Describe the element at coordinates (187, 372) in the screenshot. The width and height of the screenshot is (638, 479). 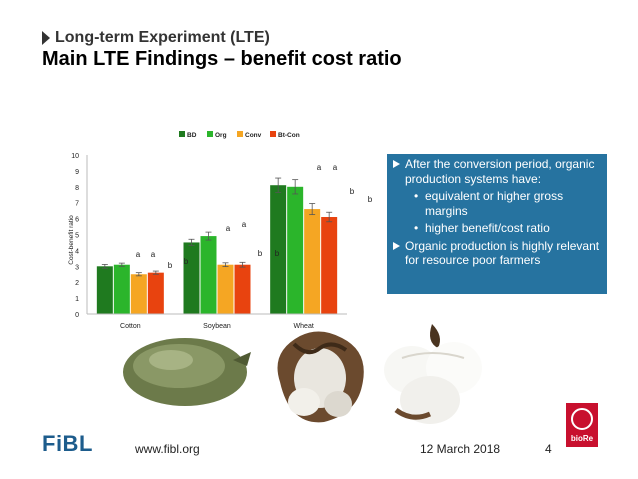
I see `cotton-boll-green-image` at that location.